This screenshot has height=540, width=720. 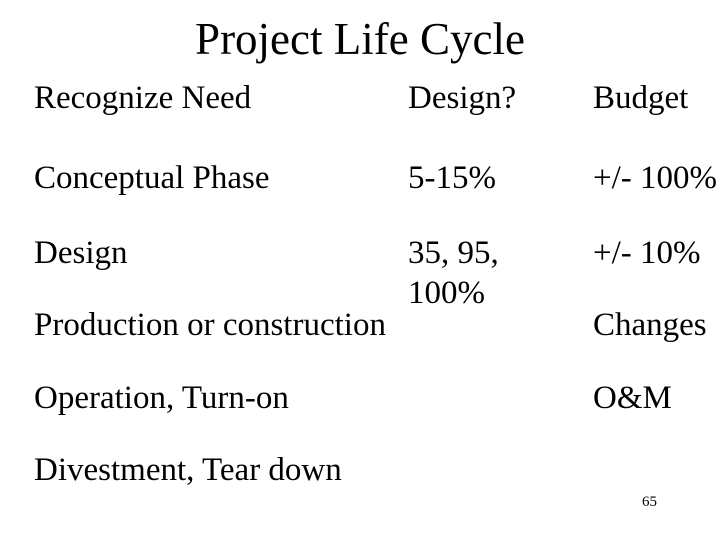 What do you see at coordinates (161, 398) in the screenshot?
I see `phase-cell: Operation, Turn-on` at bounding box center [161, 398].